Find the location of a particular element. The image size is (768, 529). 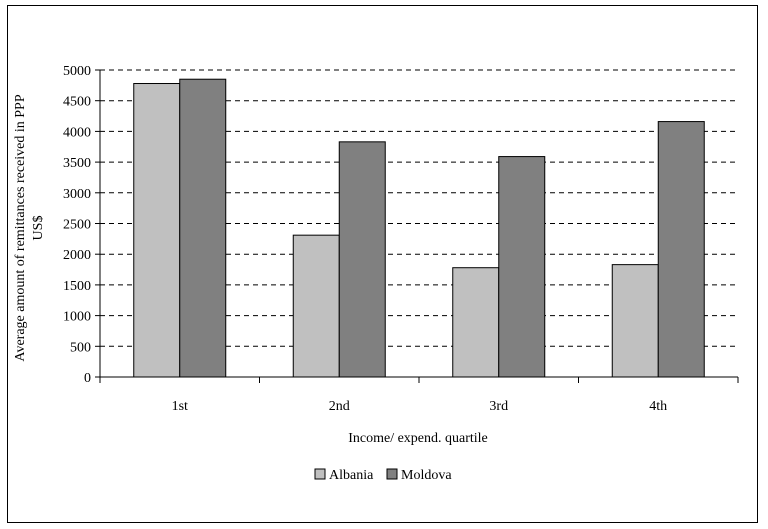

y-tick-label: 1000 is located at coordinates (77, 317).